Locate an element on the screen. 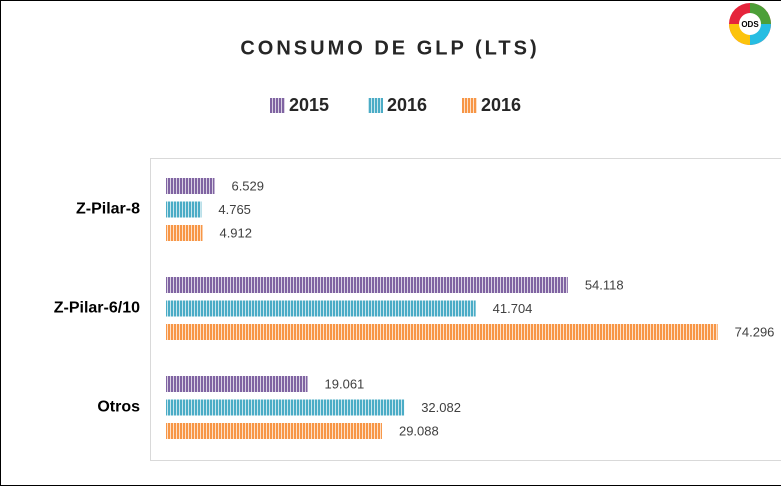  category-label: Z-Pilar-6/10 is located at coordinates (97, 308).